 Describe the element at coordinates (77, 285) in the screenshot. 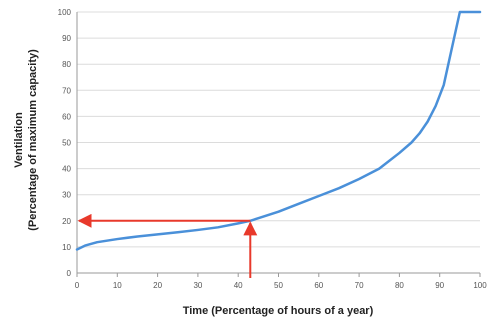

I see `x-tick-label-0: 0` at that location.